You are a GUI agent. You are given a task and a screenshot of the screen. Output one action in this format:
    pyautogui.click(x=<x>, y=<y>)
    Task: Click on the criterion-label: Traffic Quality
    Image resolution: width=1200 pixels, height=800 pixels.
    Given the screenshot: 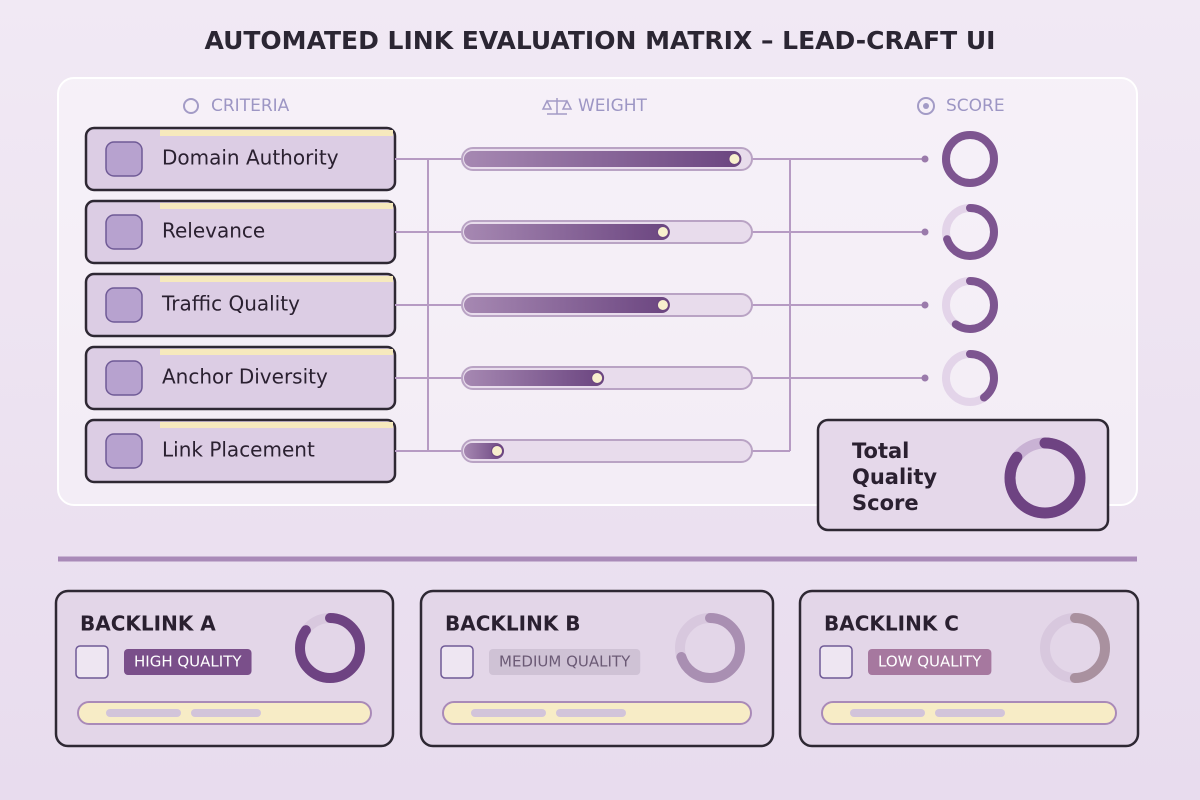 What is the action you would take?
    pyautogui.click(x=230, y=304)
    